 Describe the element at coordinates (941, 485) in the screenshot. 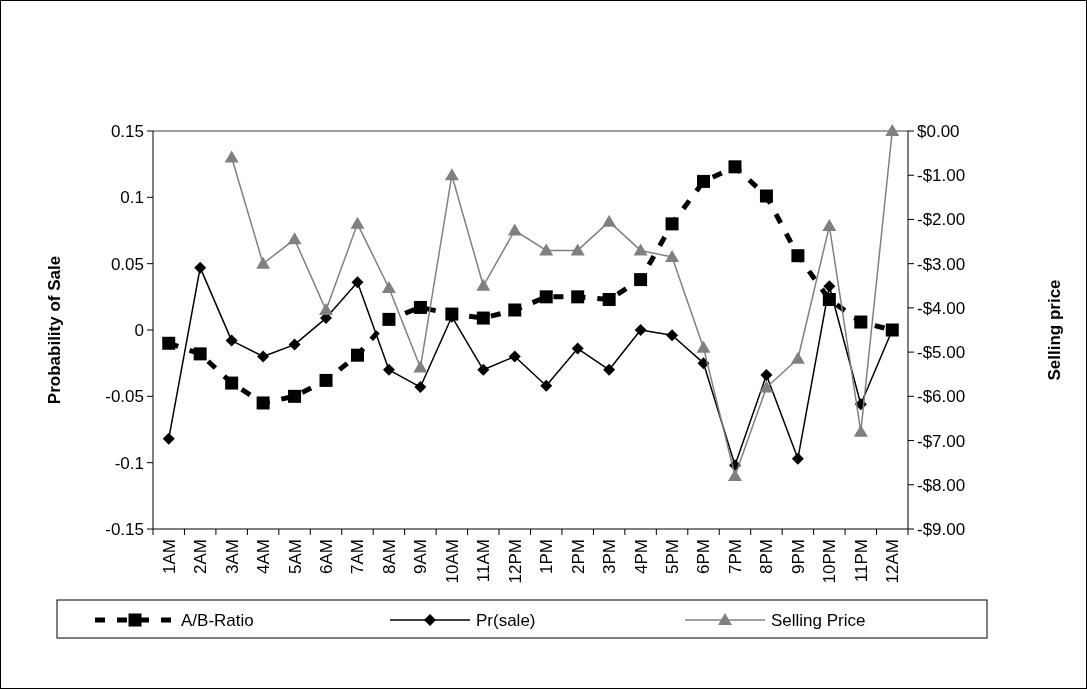

I see `y2-tick-label: -$8.00` at that location.